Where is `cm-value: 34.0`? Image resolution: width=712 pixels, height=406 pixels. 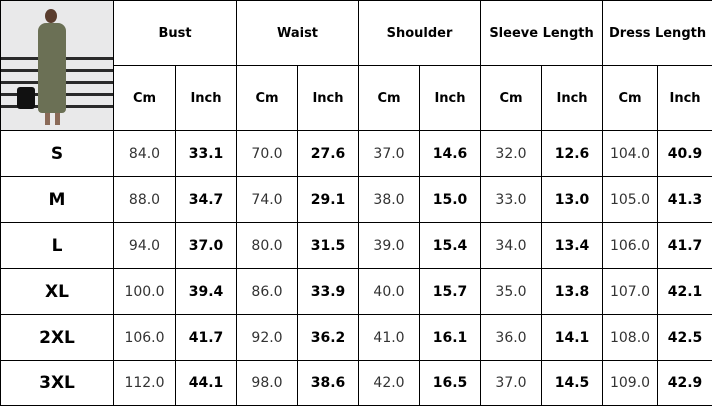
cm-value: 34.0 is located at coordinates (511, 246).